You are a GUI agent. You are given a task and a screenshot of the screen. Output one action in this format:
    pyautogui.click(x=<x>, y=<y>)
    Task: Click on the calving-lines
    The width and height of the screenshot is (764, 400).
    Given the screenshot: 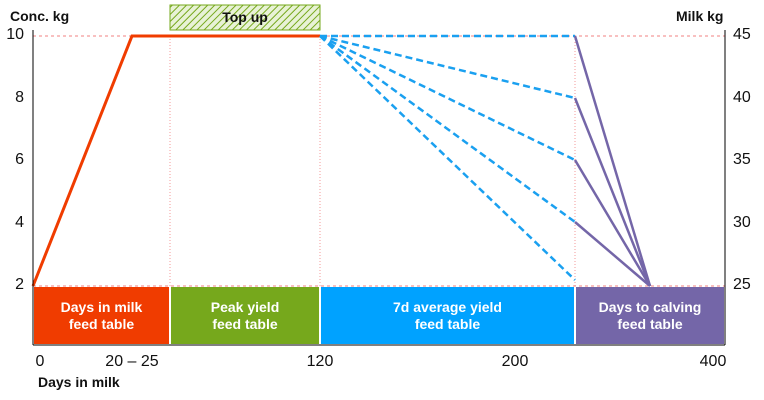 What is the action you would take?
    pyautogui.click(x=612, y=161)
    